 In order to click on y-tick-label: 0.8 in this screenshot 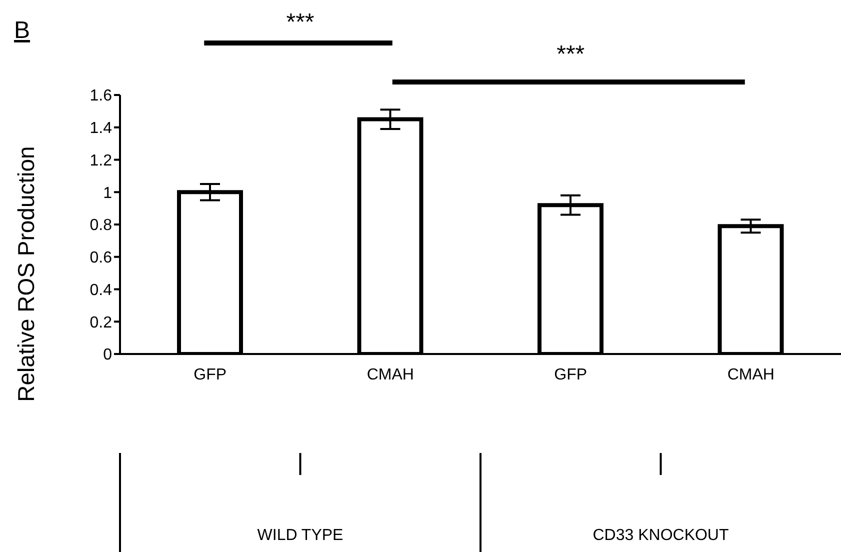, I will do `click(101, 225)`.